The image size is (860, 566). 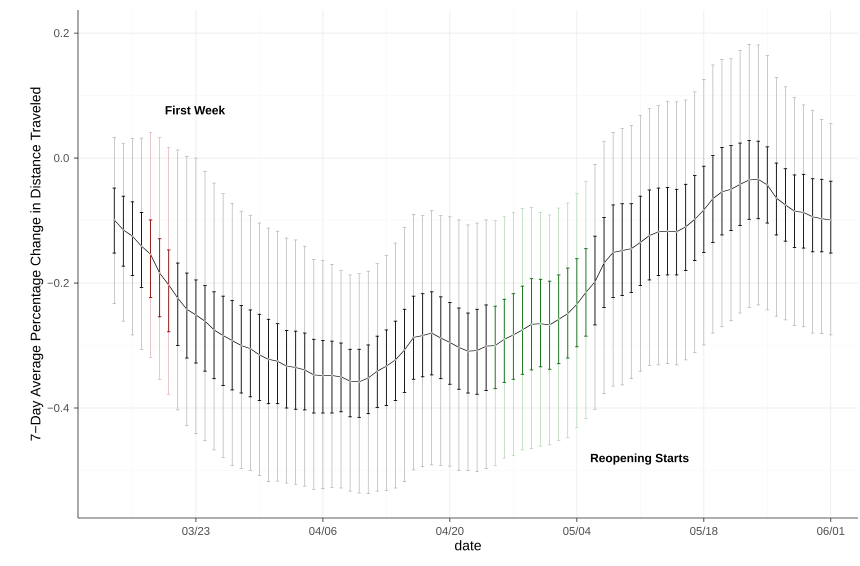 What do you see at coordinates (323, 530) in the screenshot?
I see `x-tick-label: 04/06` at bounding box center [323, 530].